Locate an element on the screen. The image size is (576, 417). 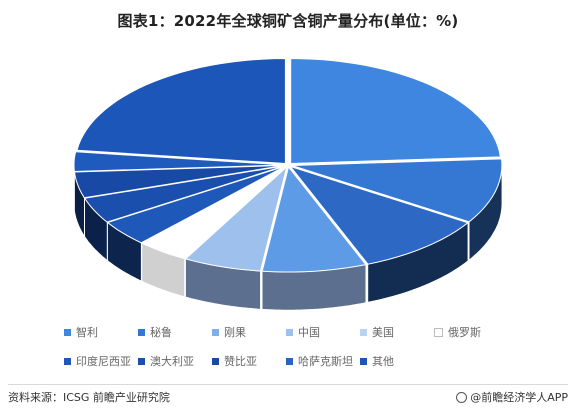
legend-label: 澳大利亚 is located at coordinates (172, 361).